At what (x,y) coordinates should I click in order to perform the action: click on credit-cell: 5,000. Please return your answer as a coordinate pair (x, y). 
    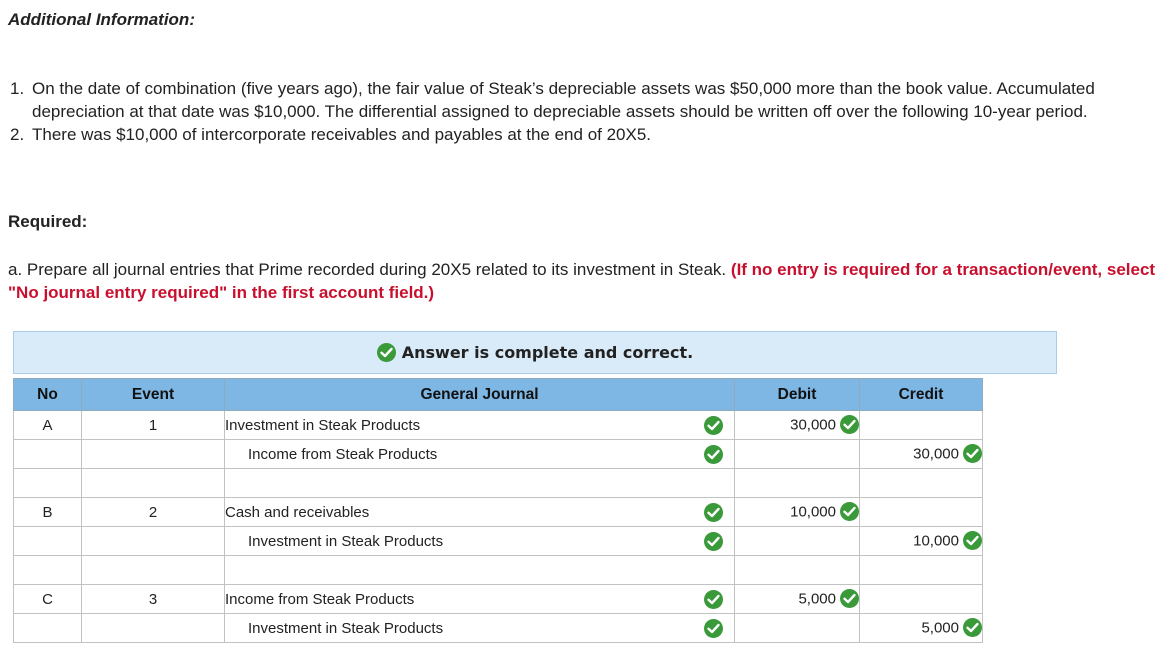
    Looking at the image, I should click on (921, 628).